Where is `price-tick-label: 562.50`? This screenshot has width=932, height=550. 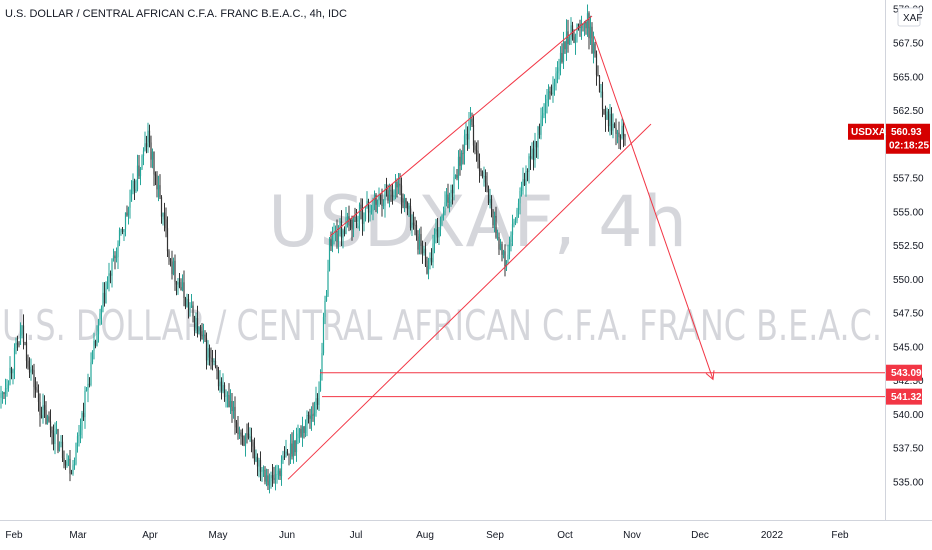
price-tick-label: 562.50 is located at coordinates (908, 111).